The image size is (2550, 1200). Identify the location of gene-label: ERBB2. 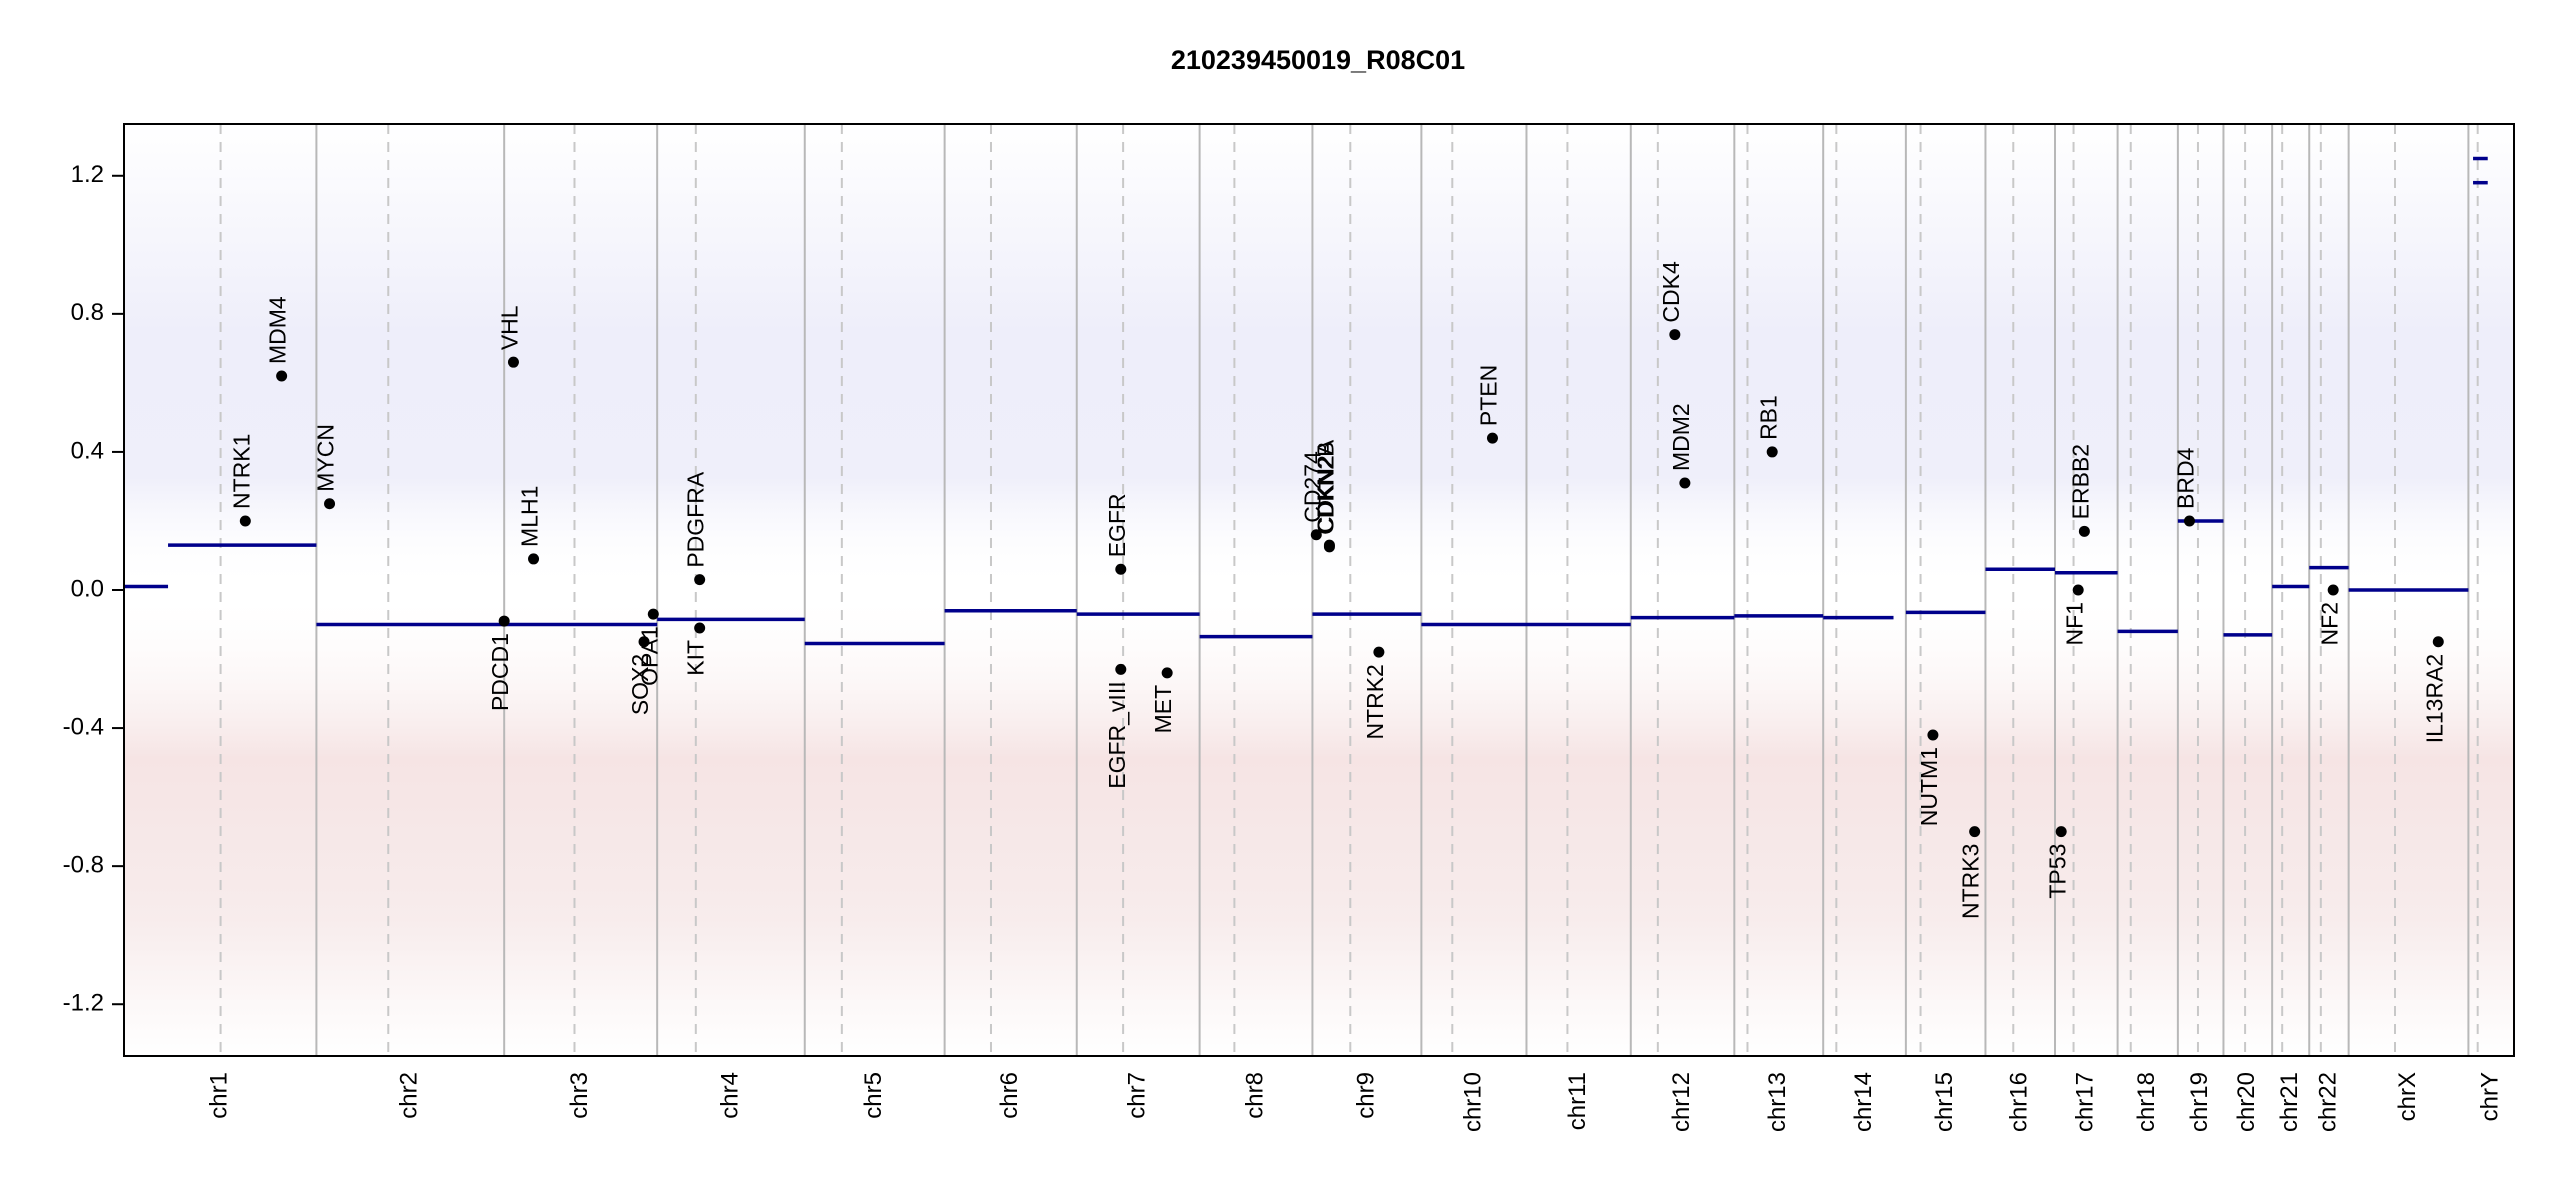
(2080, 481).